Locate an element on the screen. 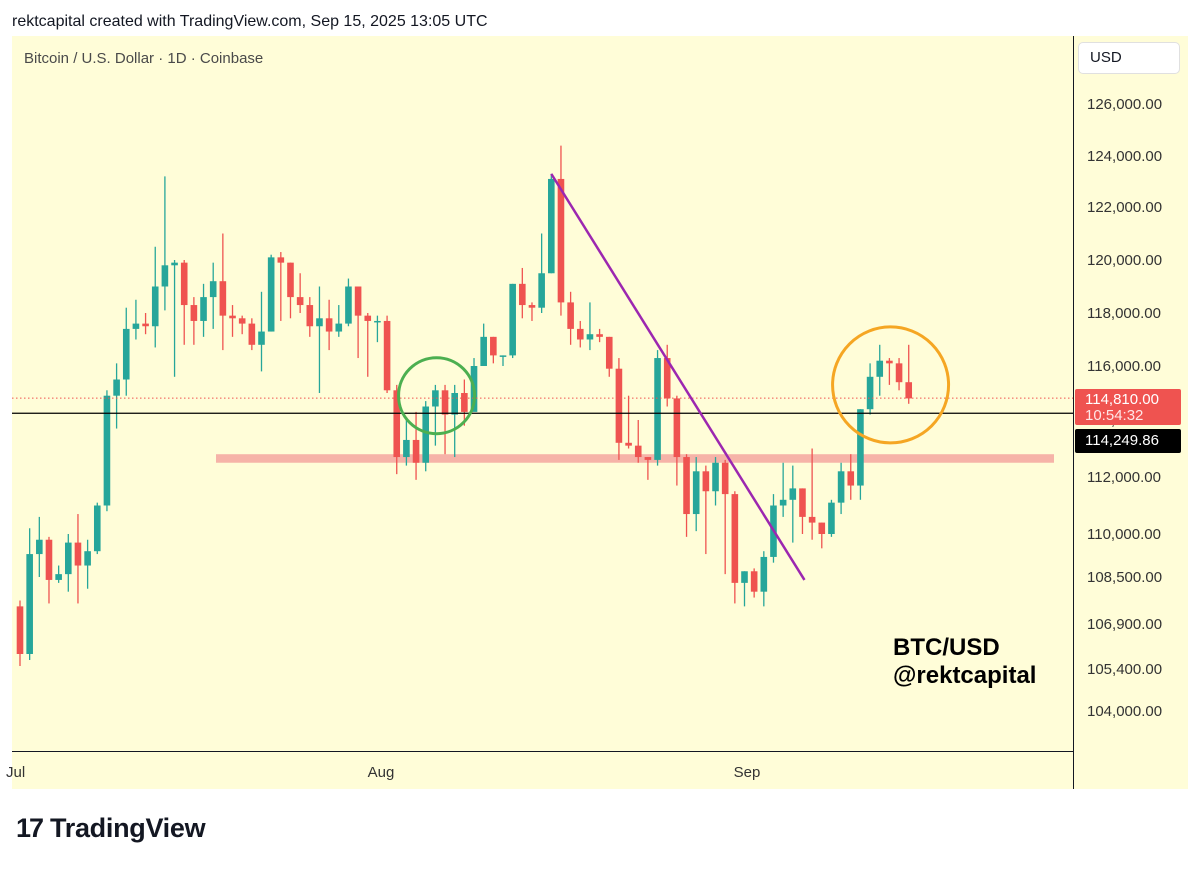 The width and height of the screenshot is (1200, 869). currency-button: USD is located at coordinates (1129, 58).